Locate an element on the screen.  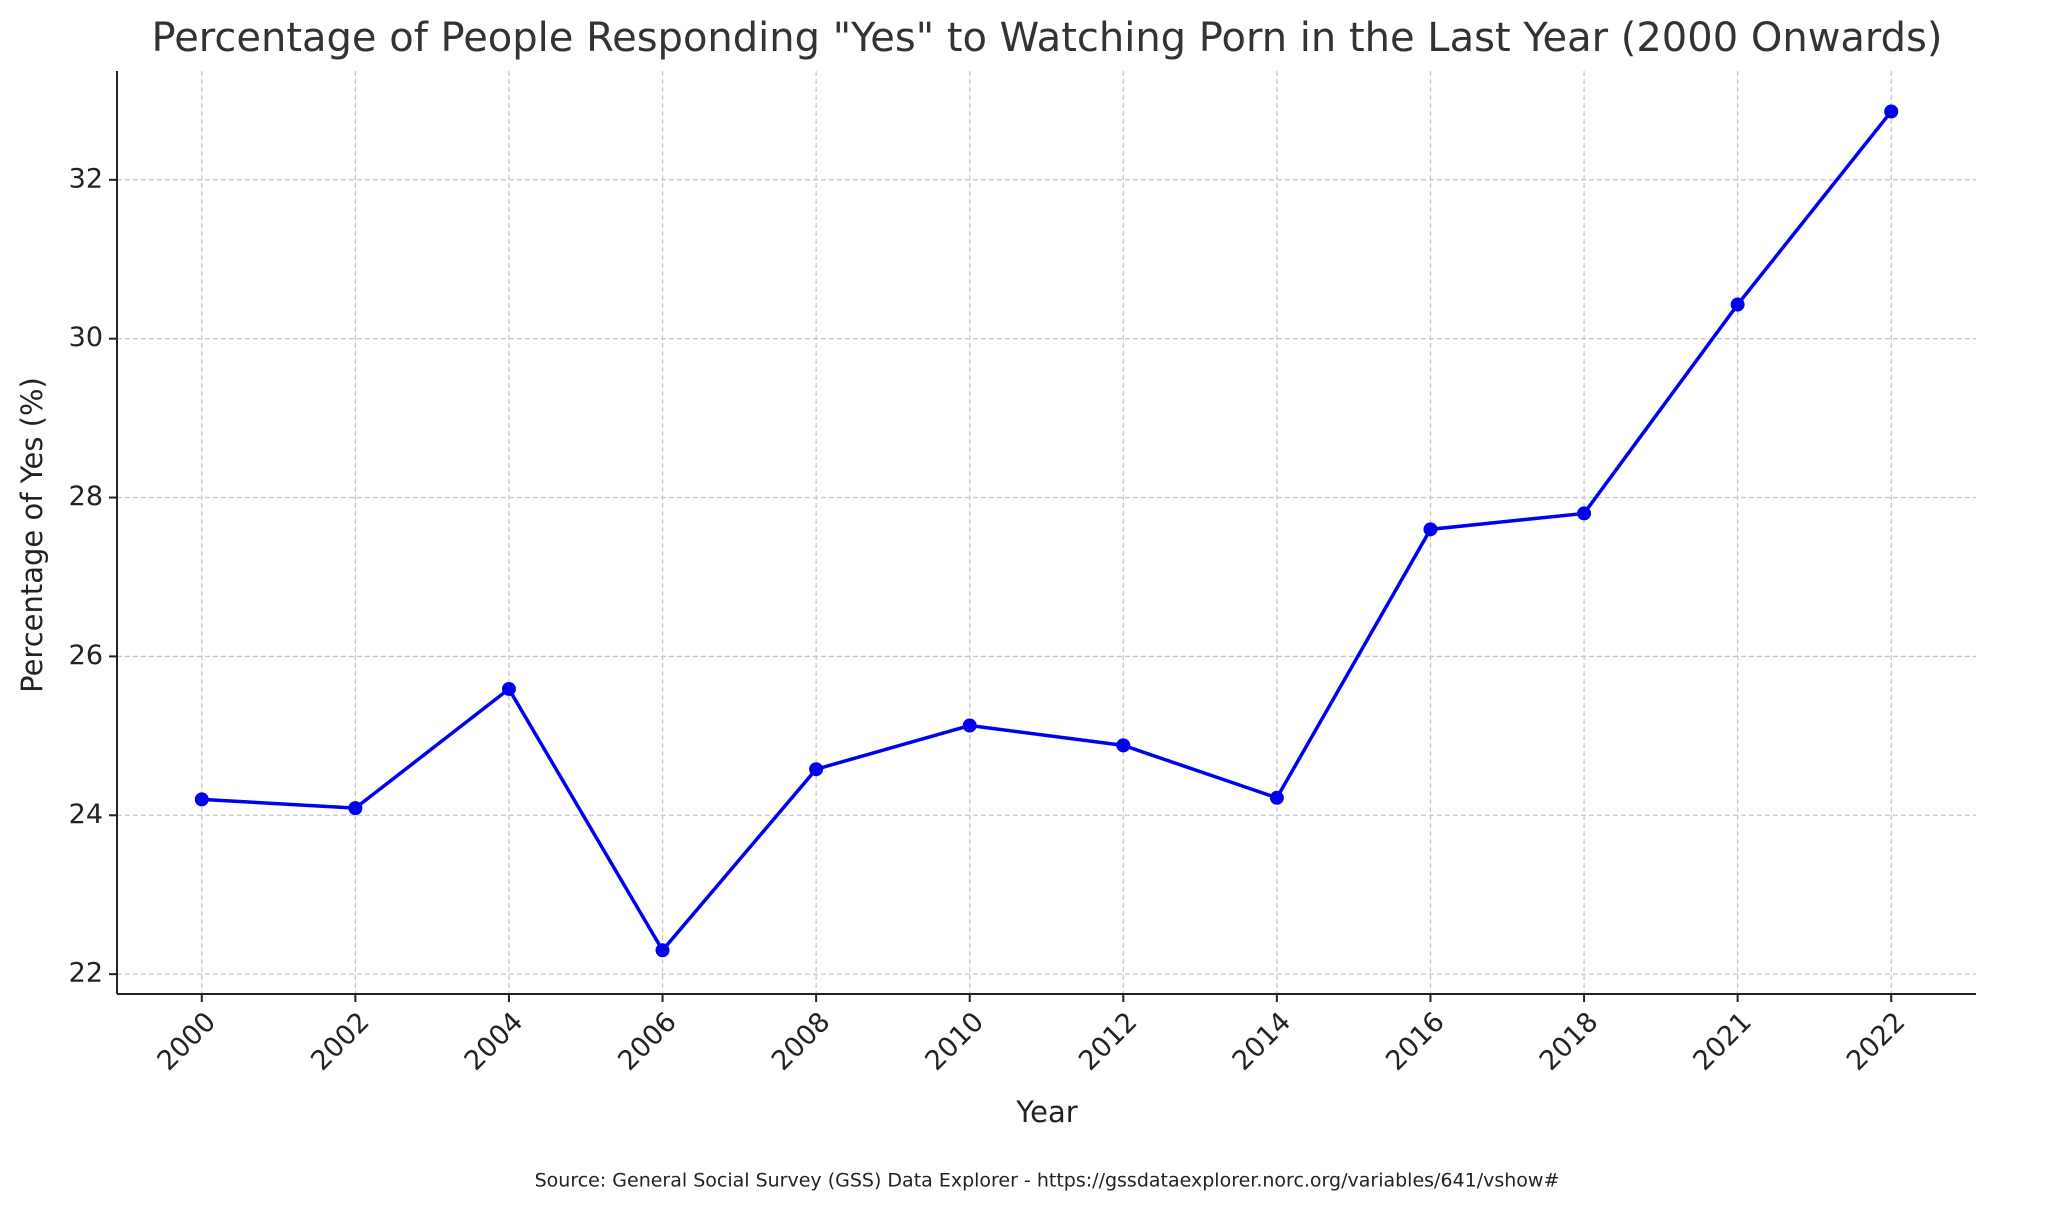
y-axis-label: Percentage of Yes (%) is located at coordinates (32, 535).